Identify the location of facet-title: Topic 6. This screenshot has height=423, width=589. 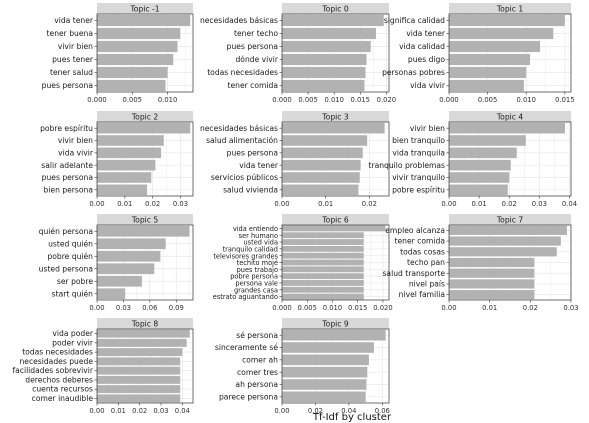
(335, 219).